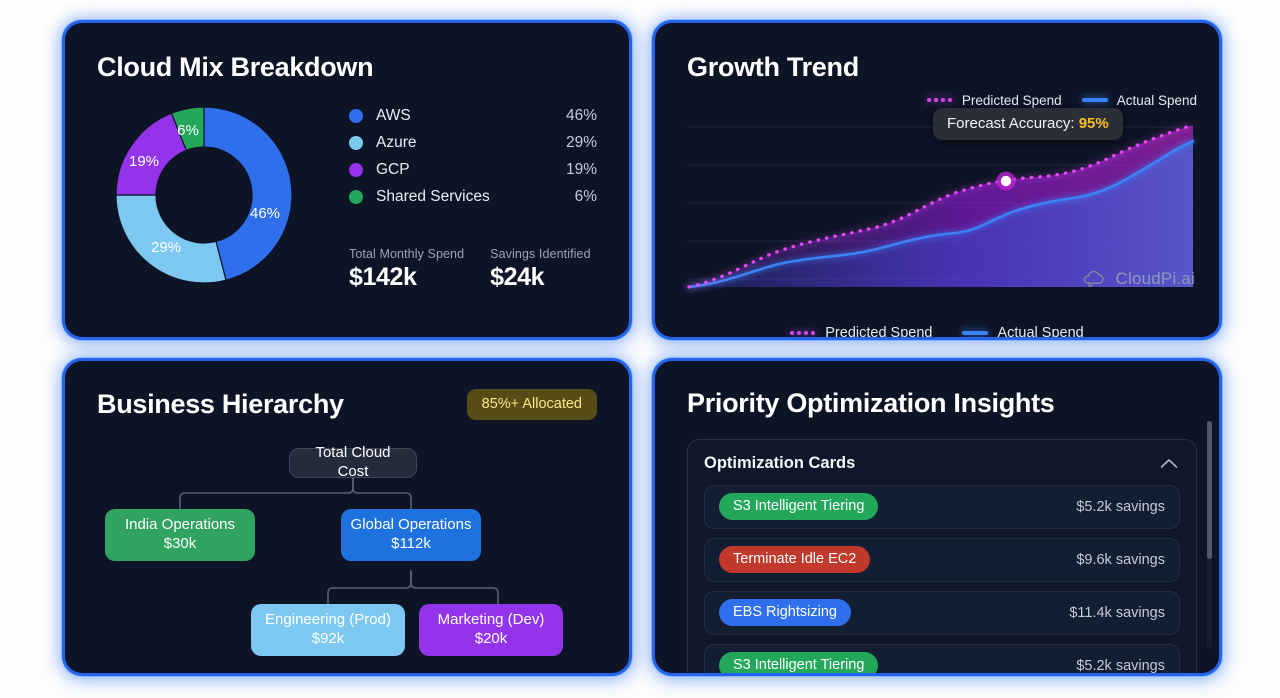 This screenshot has width=1280, height=698. I want to click on growth-chart-svg, so click(941, 206).